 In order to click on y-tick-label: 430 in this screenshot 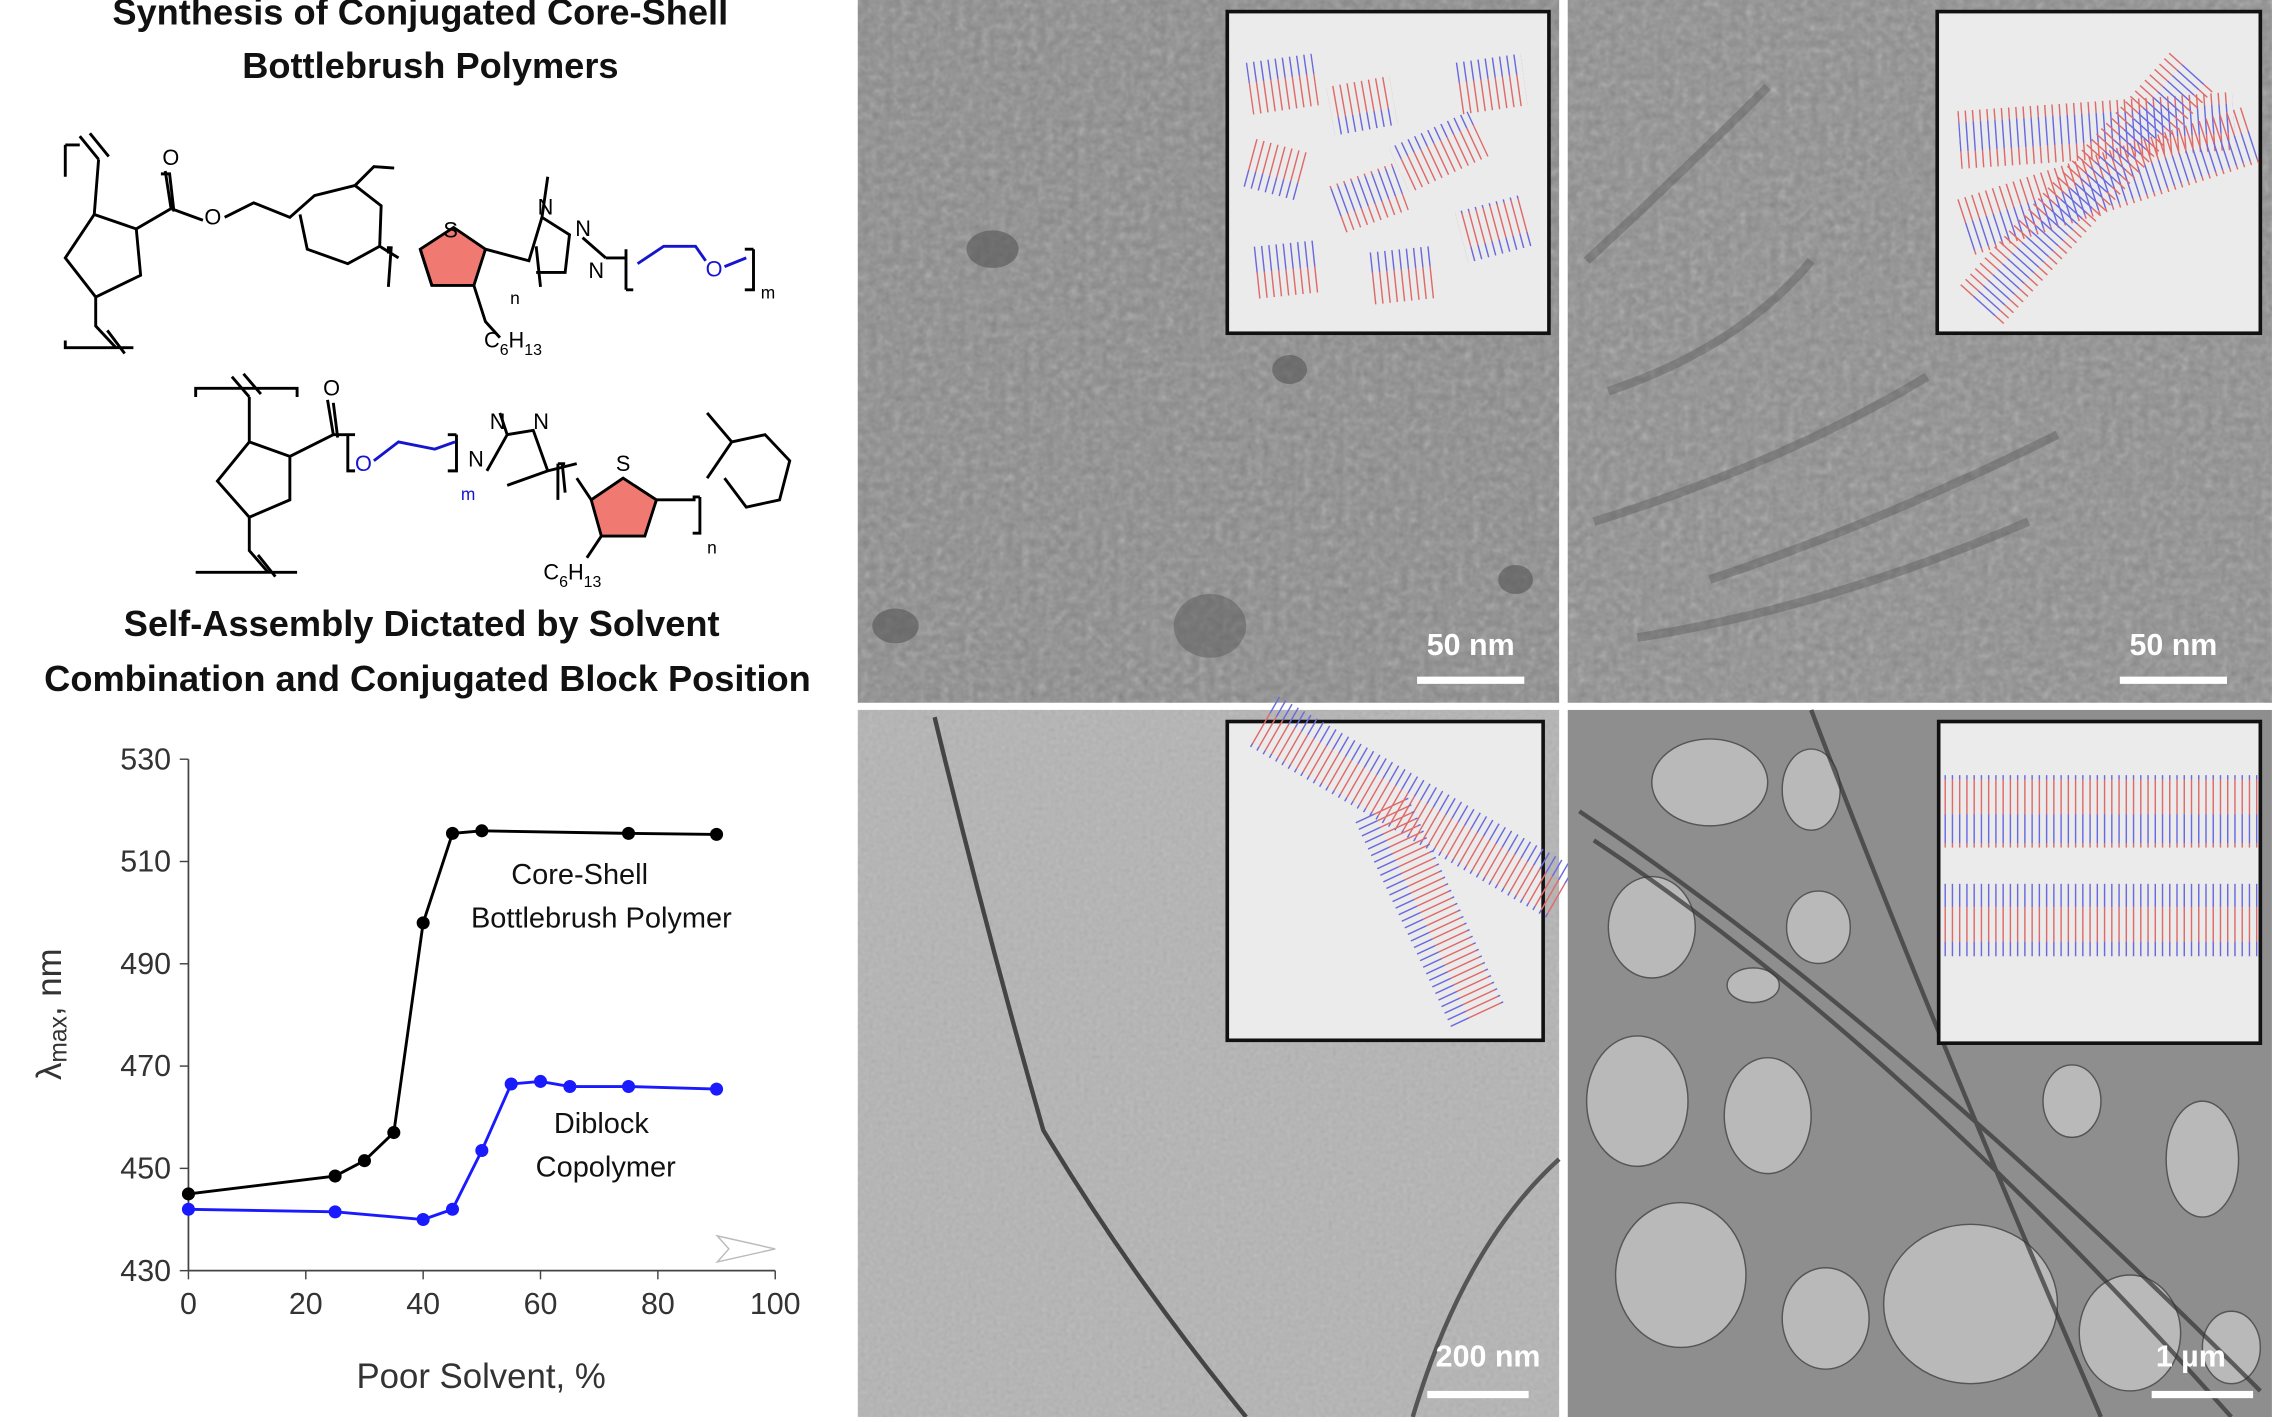, I will do `click(145, 1271)`.